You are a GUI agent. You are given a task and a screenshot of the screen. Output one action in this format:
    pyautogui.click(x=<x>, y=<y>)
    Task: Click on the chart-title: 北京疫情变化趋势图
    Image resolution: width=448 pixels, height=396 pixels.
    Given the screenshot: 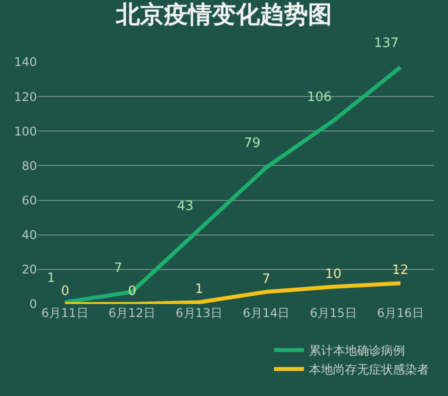 What is the action you would take?
    pyautogui.click(x=223, y=14)
    